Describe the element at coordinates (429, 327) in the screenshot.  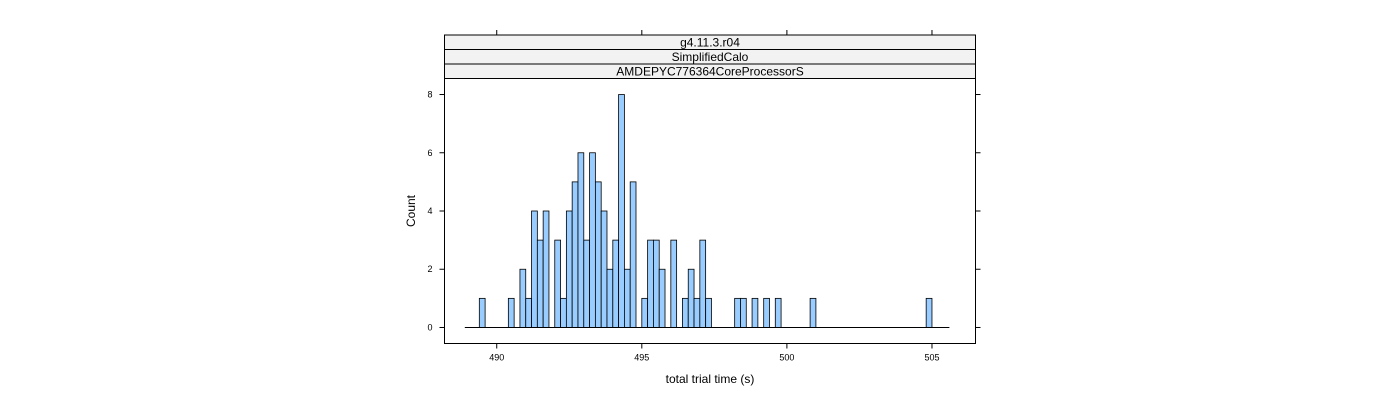
I see `y-tick-label: 0` at that location.